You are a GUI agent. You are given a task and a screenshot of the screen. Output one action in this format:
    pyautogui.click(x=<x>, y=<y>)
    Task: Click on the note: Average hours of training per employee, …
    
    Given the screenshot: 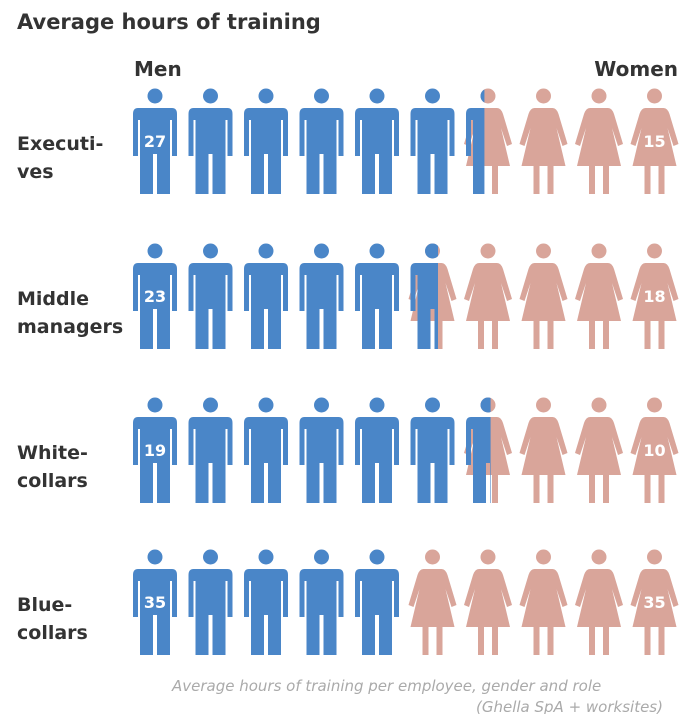 What is the action you would take?
    pyautogui.click(x=386, y=686)
    